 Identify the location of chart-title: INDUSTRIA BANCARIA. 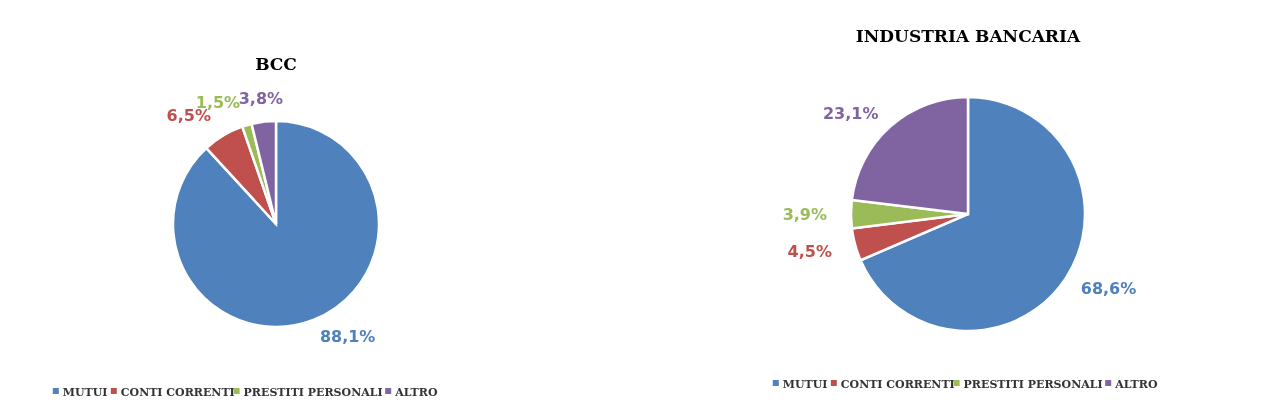
(968, 36).